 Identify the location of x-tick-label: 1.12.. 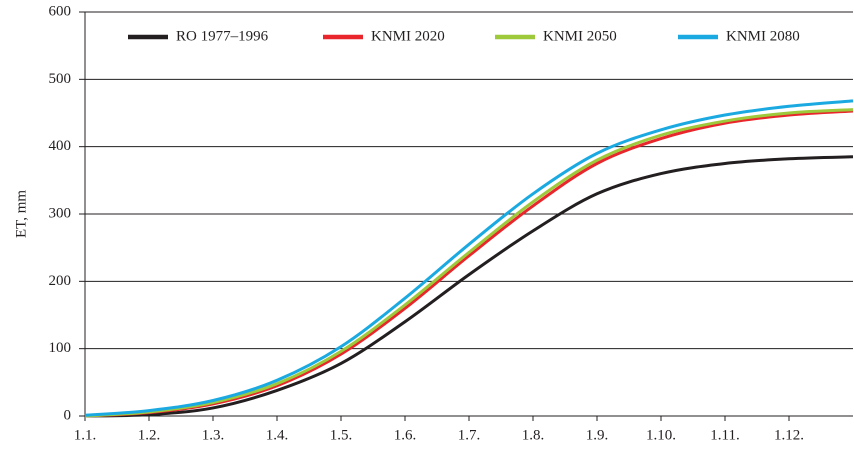
(789, 435).